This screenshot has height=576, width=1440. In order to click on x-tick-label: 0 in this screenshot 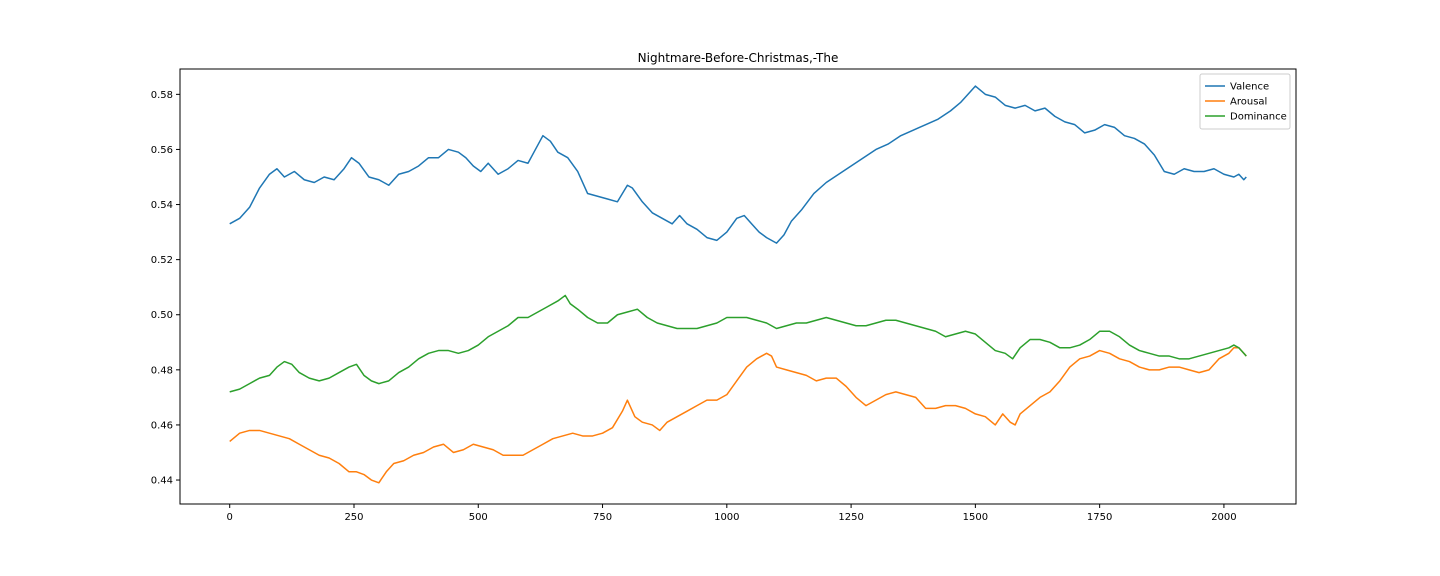, I will do `click(230, 517)`.